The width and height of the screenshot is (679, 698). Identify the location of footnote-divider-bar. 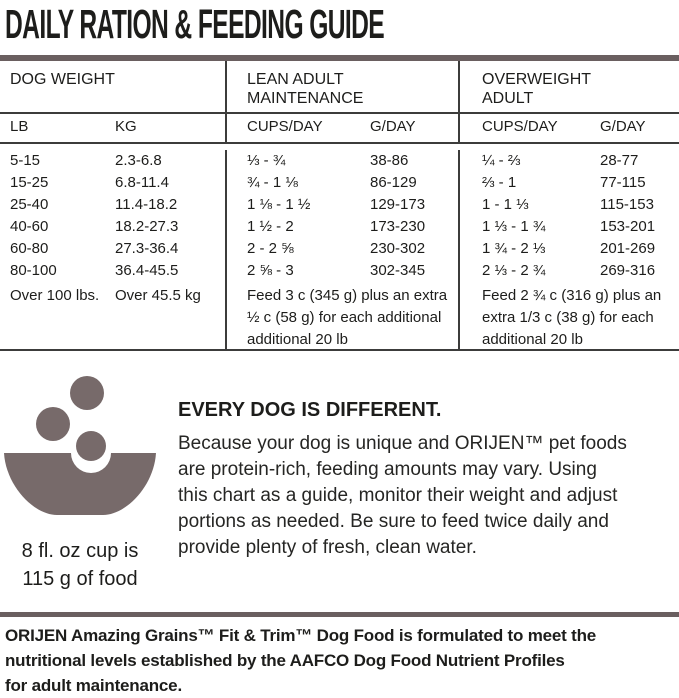
(339, 614).